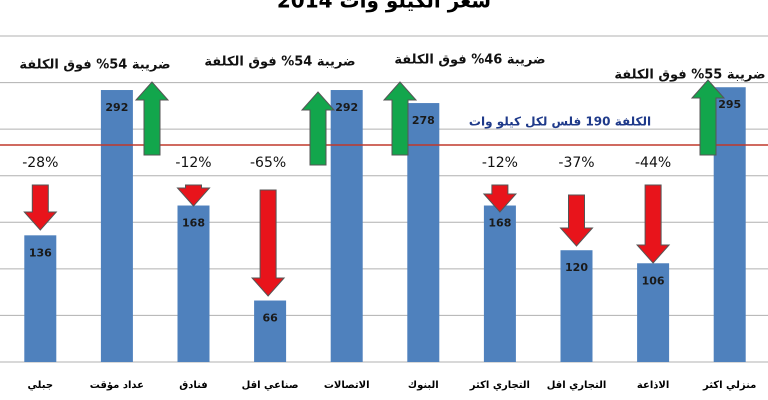  I want to click on x-tick-label: البنوك, so click(423, 385).